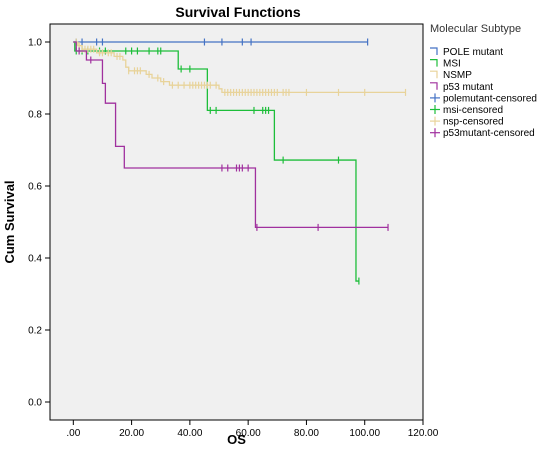 The width and height of the screenshot is (550, 455). Describe the element at coordinates (236, 439) in the screenshot. I see `x-axis-label: OS` at that location.